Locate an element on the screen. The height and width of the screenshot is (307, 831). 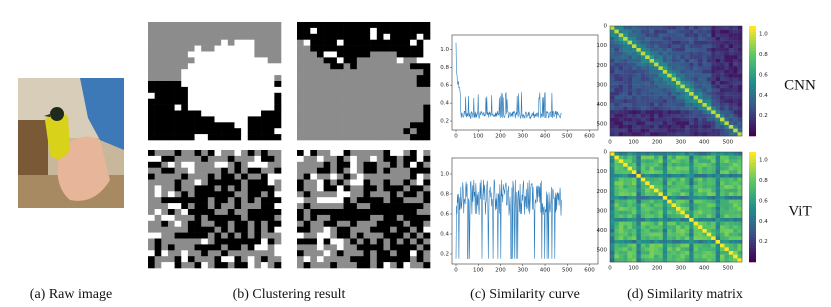
cluster-map is located at coordinates (214, 209).